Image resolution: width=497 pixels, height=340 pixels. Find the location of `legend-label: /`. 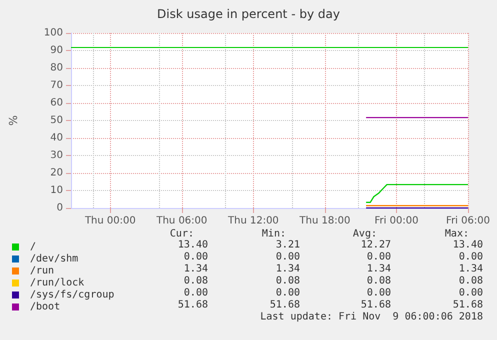

legend-label: / is located at coordinates (33, 247).